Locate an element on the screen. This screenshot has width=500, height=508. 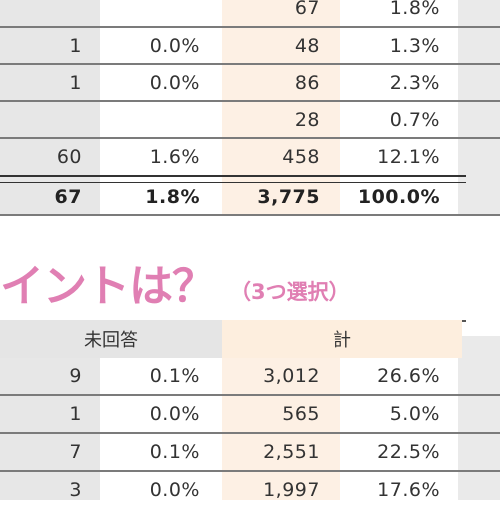
table2-peach-column is located at coordinates (281, 429).